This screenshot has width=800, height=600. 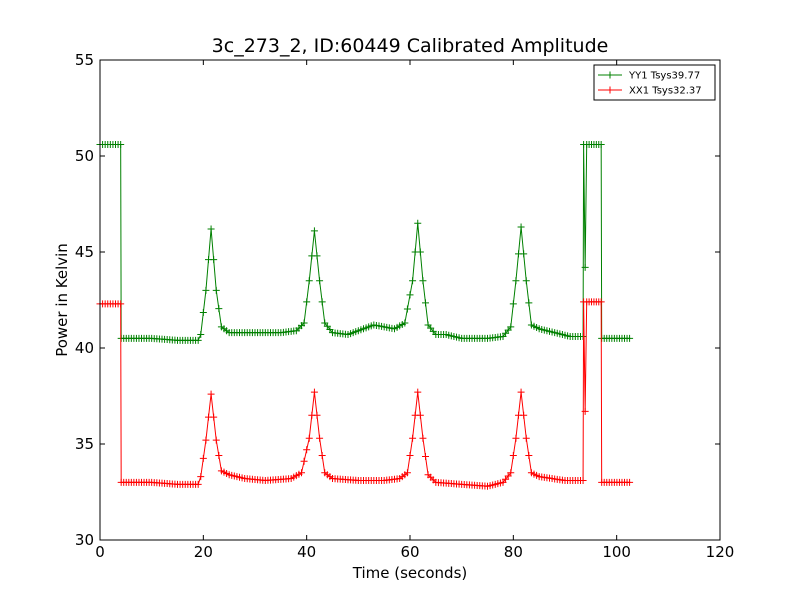 I want to click on x-tick-label: 0, so click(x=100, y=552).